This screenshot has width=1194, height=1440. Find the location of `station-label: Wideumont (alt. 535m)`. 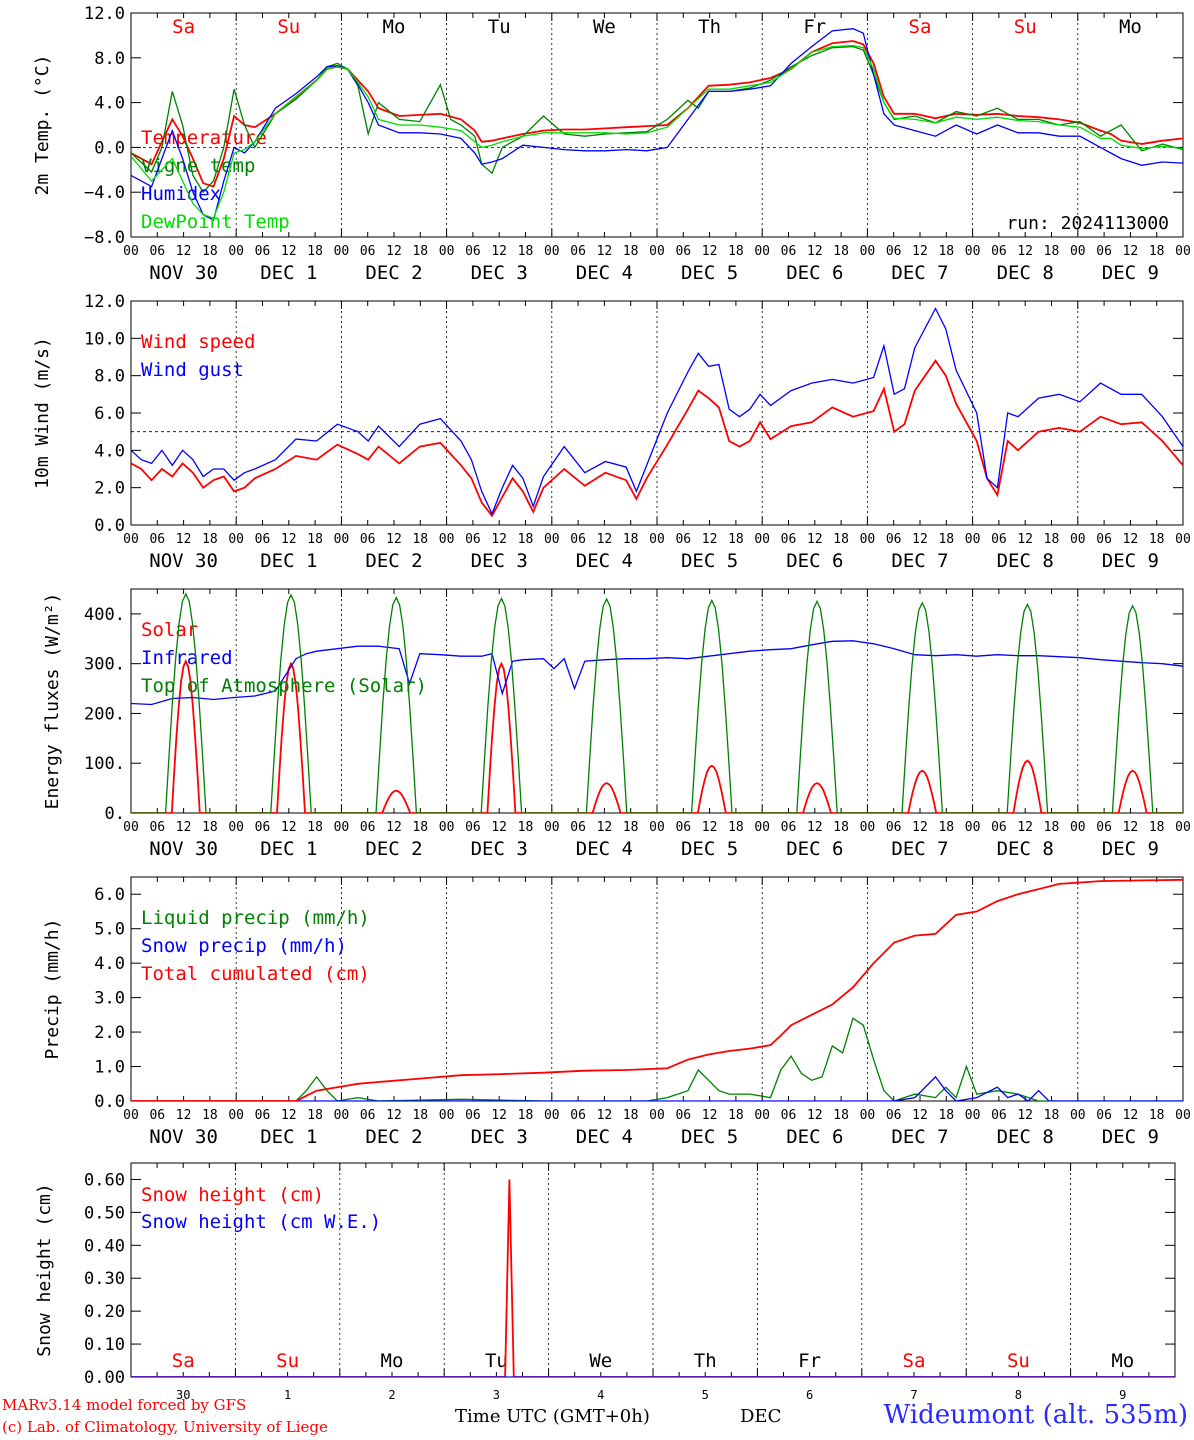

station-label: Wideumont (alt. 535m) is located at coordinates (1035, 1415).